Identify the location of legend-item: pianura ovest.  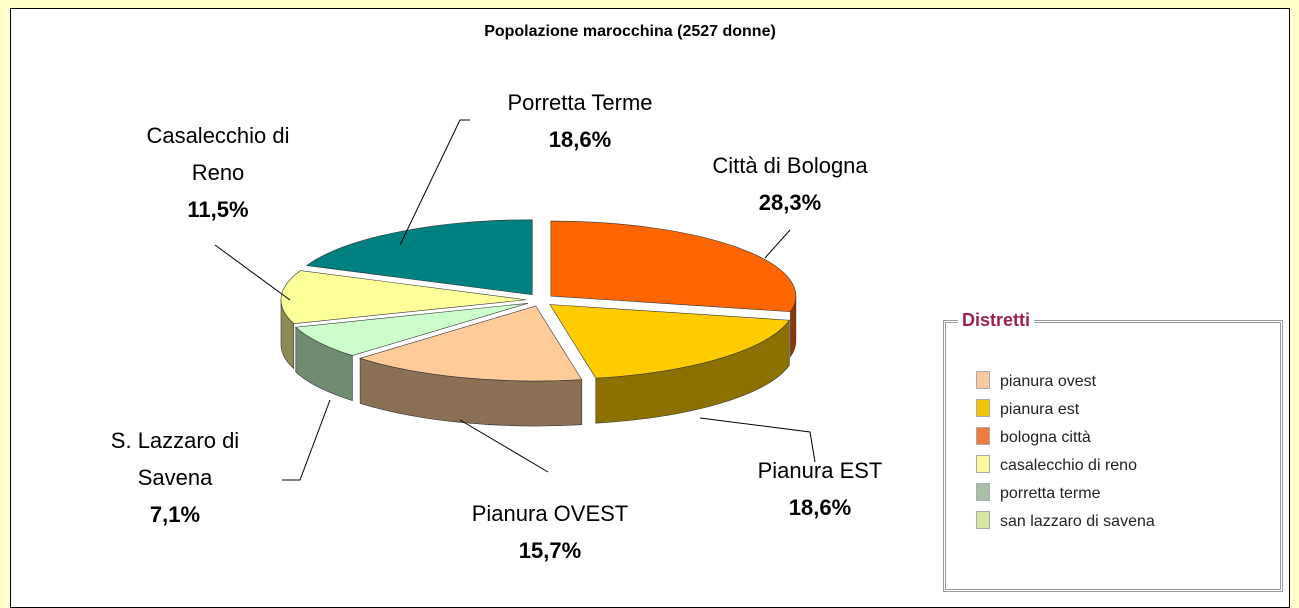
(1036, 381).